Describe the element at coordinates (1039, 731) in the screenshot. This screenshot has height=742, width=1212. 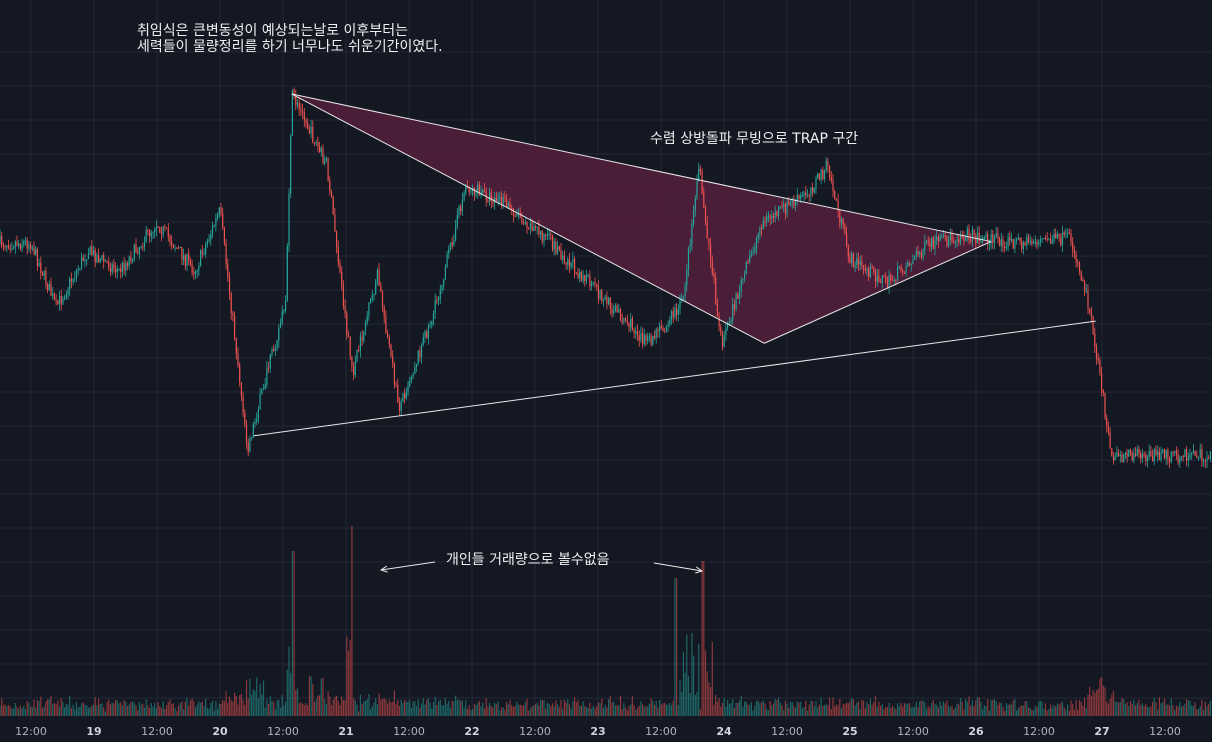
I see `time-tick-label: 12:00` at that location.